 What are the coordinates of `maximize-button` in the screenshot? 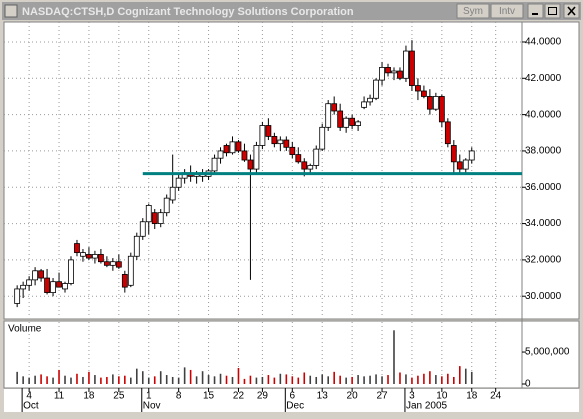 It's located at (552, 11).